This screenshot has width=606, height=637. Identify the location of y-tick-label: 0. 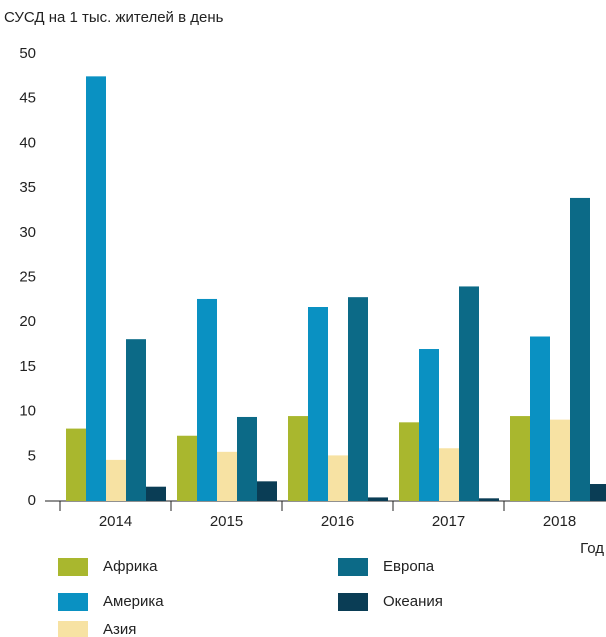
(32, 500).